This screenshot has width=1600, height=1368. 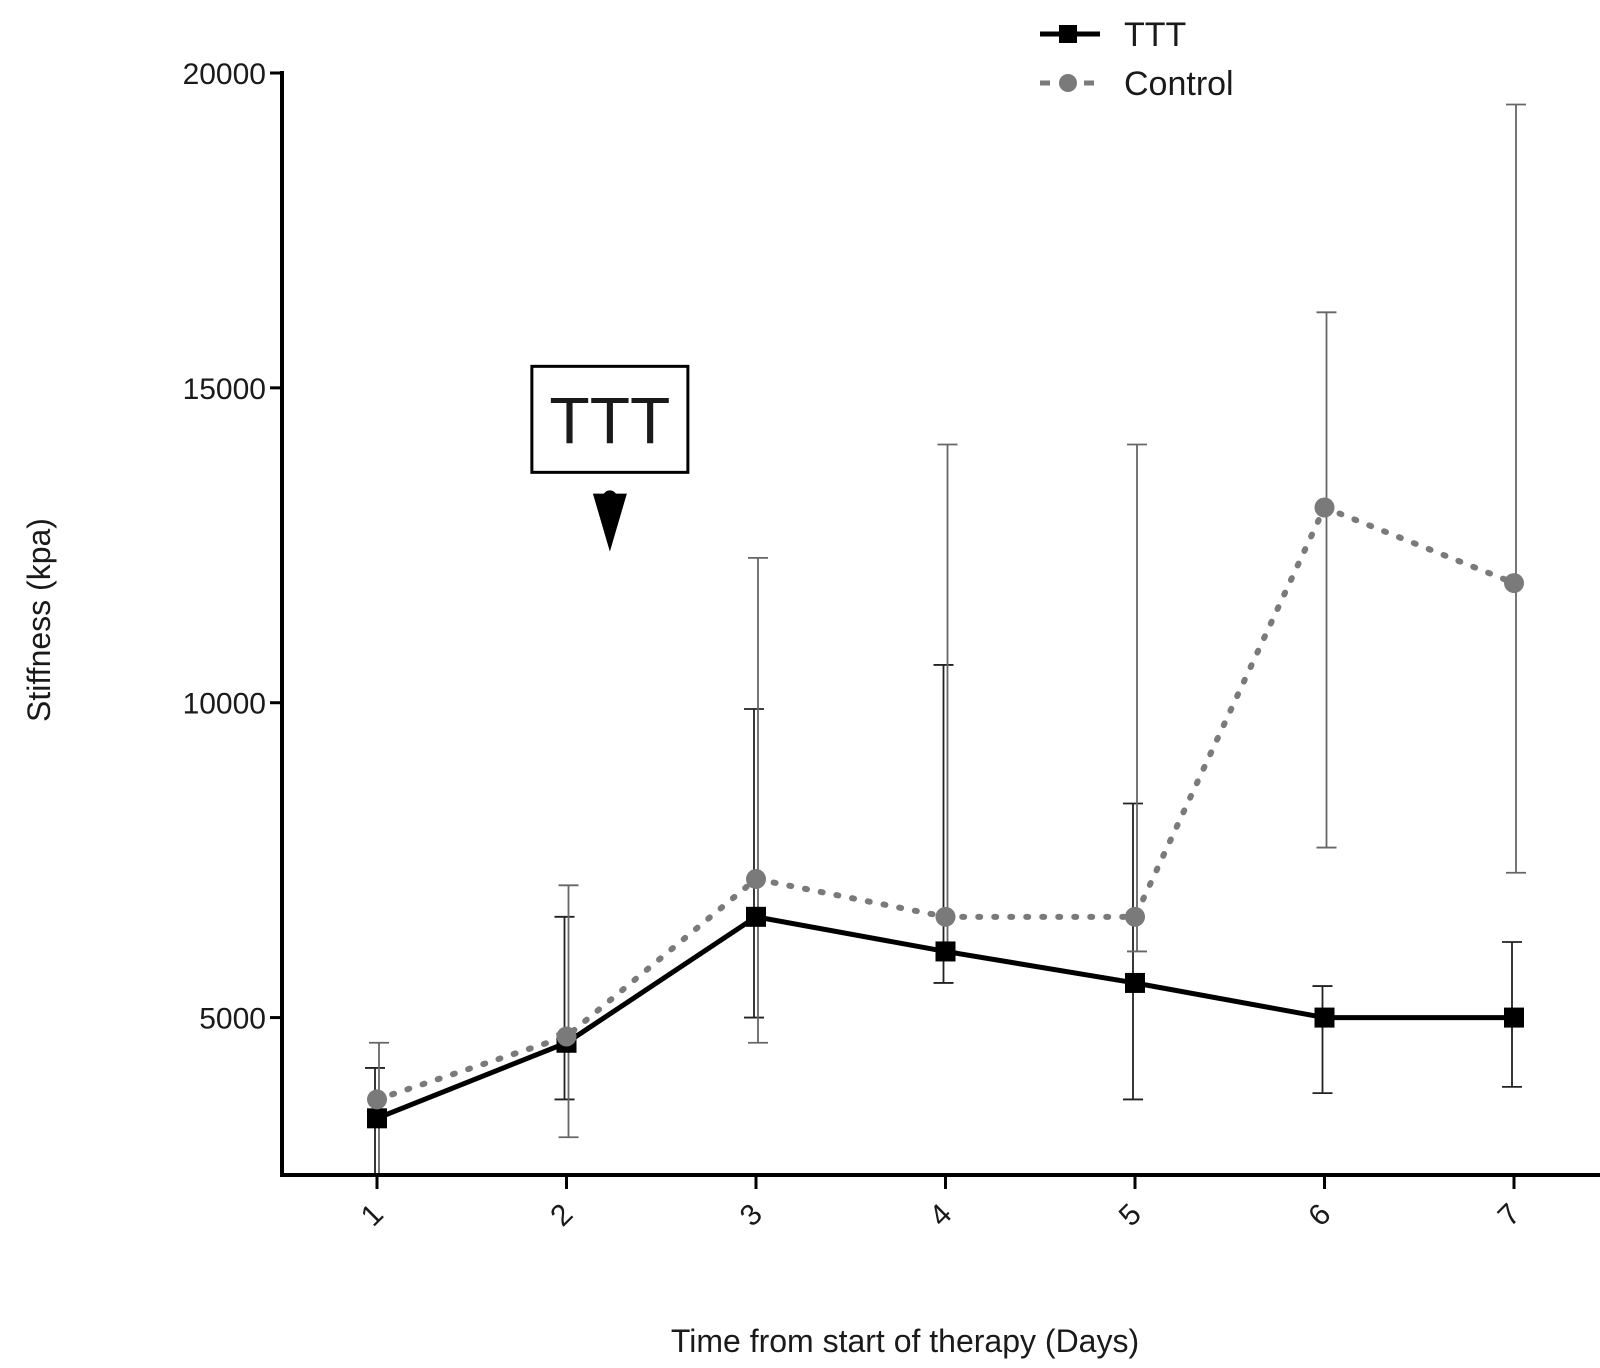 I want to click on legend-item-control: Control, so click(x=1137, y=84).